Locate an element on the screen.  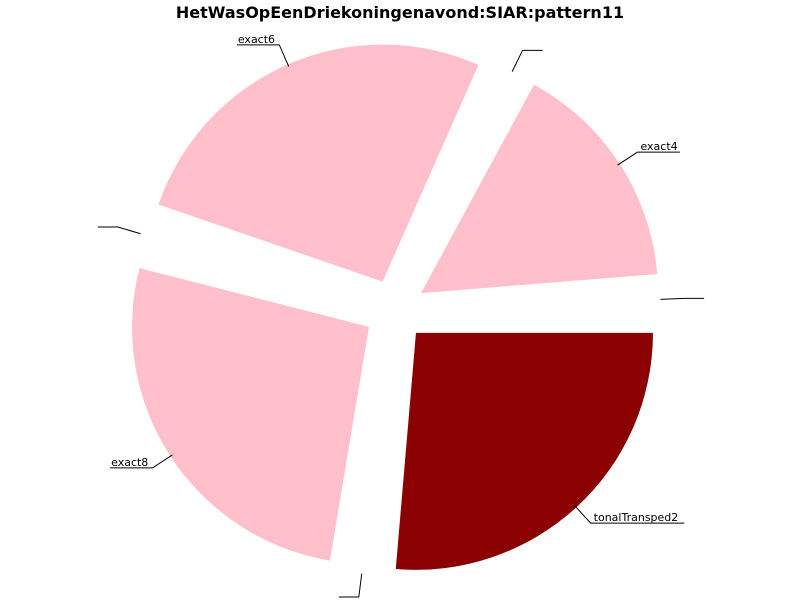
pie-slice-exact4 is located at coordinates (539, 189).